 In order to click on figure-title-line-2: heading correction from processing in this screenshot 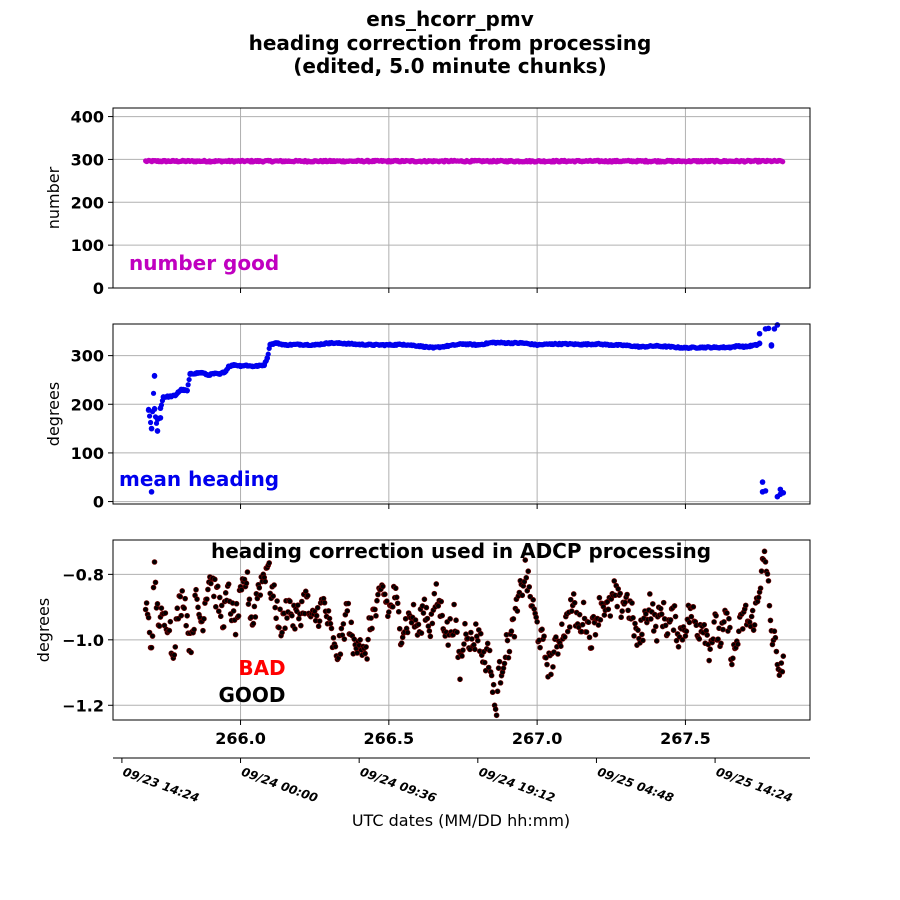, I will do `click(450, 43)`.